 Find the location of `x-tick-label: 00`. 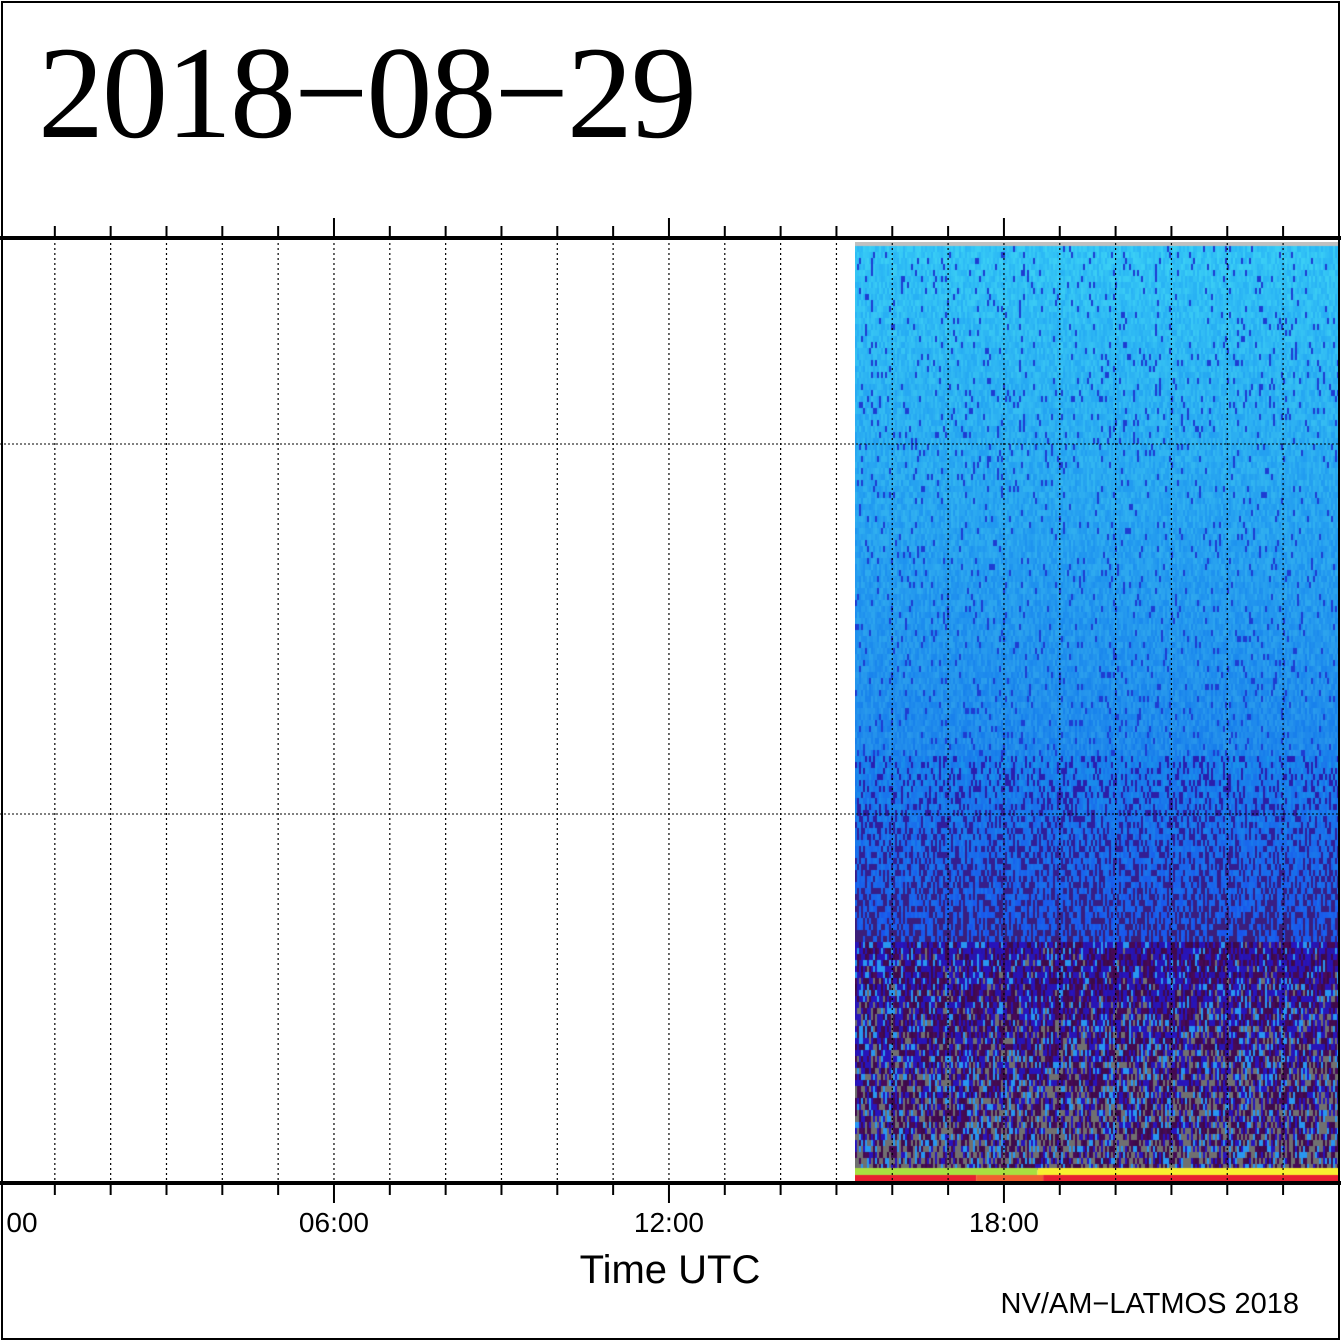

x-tick-label: 00 is located at coordinates (22, 1222).